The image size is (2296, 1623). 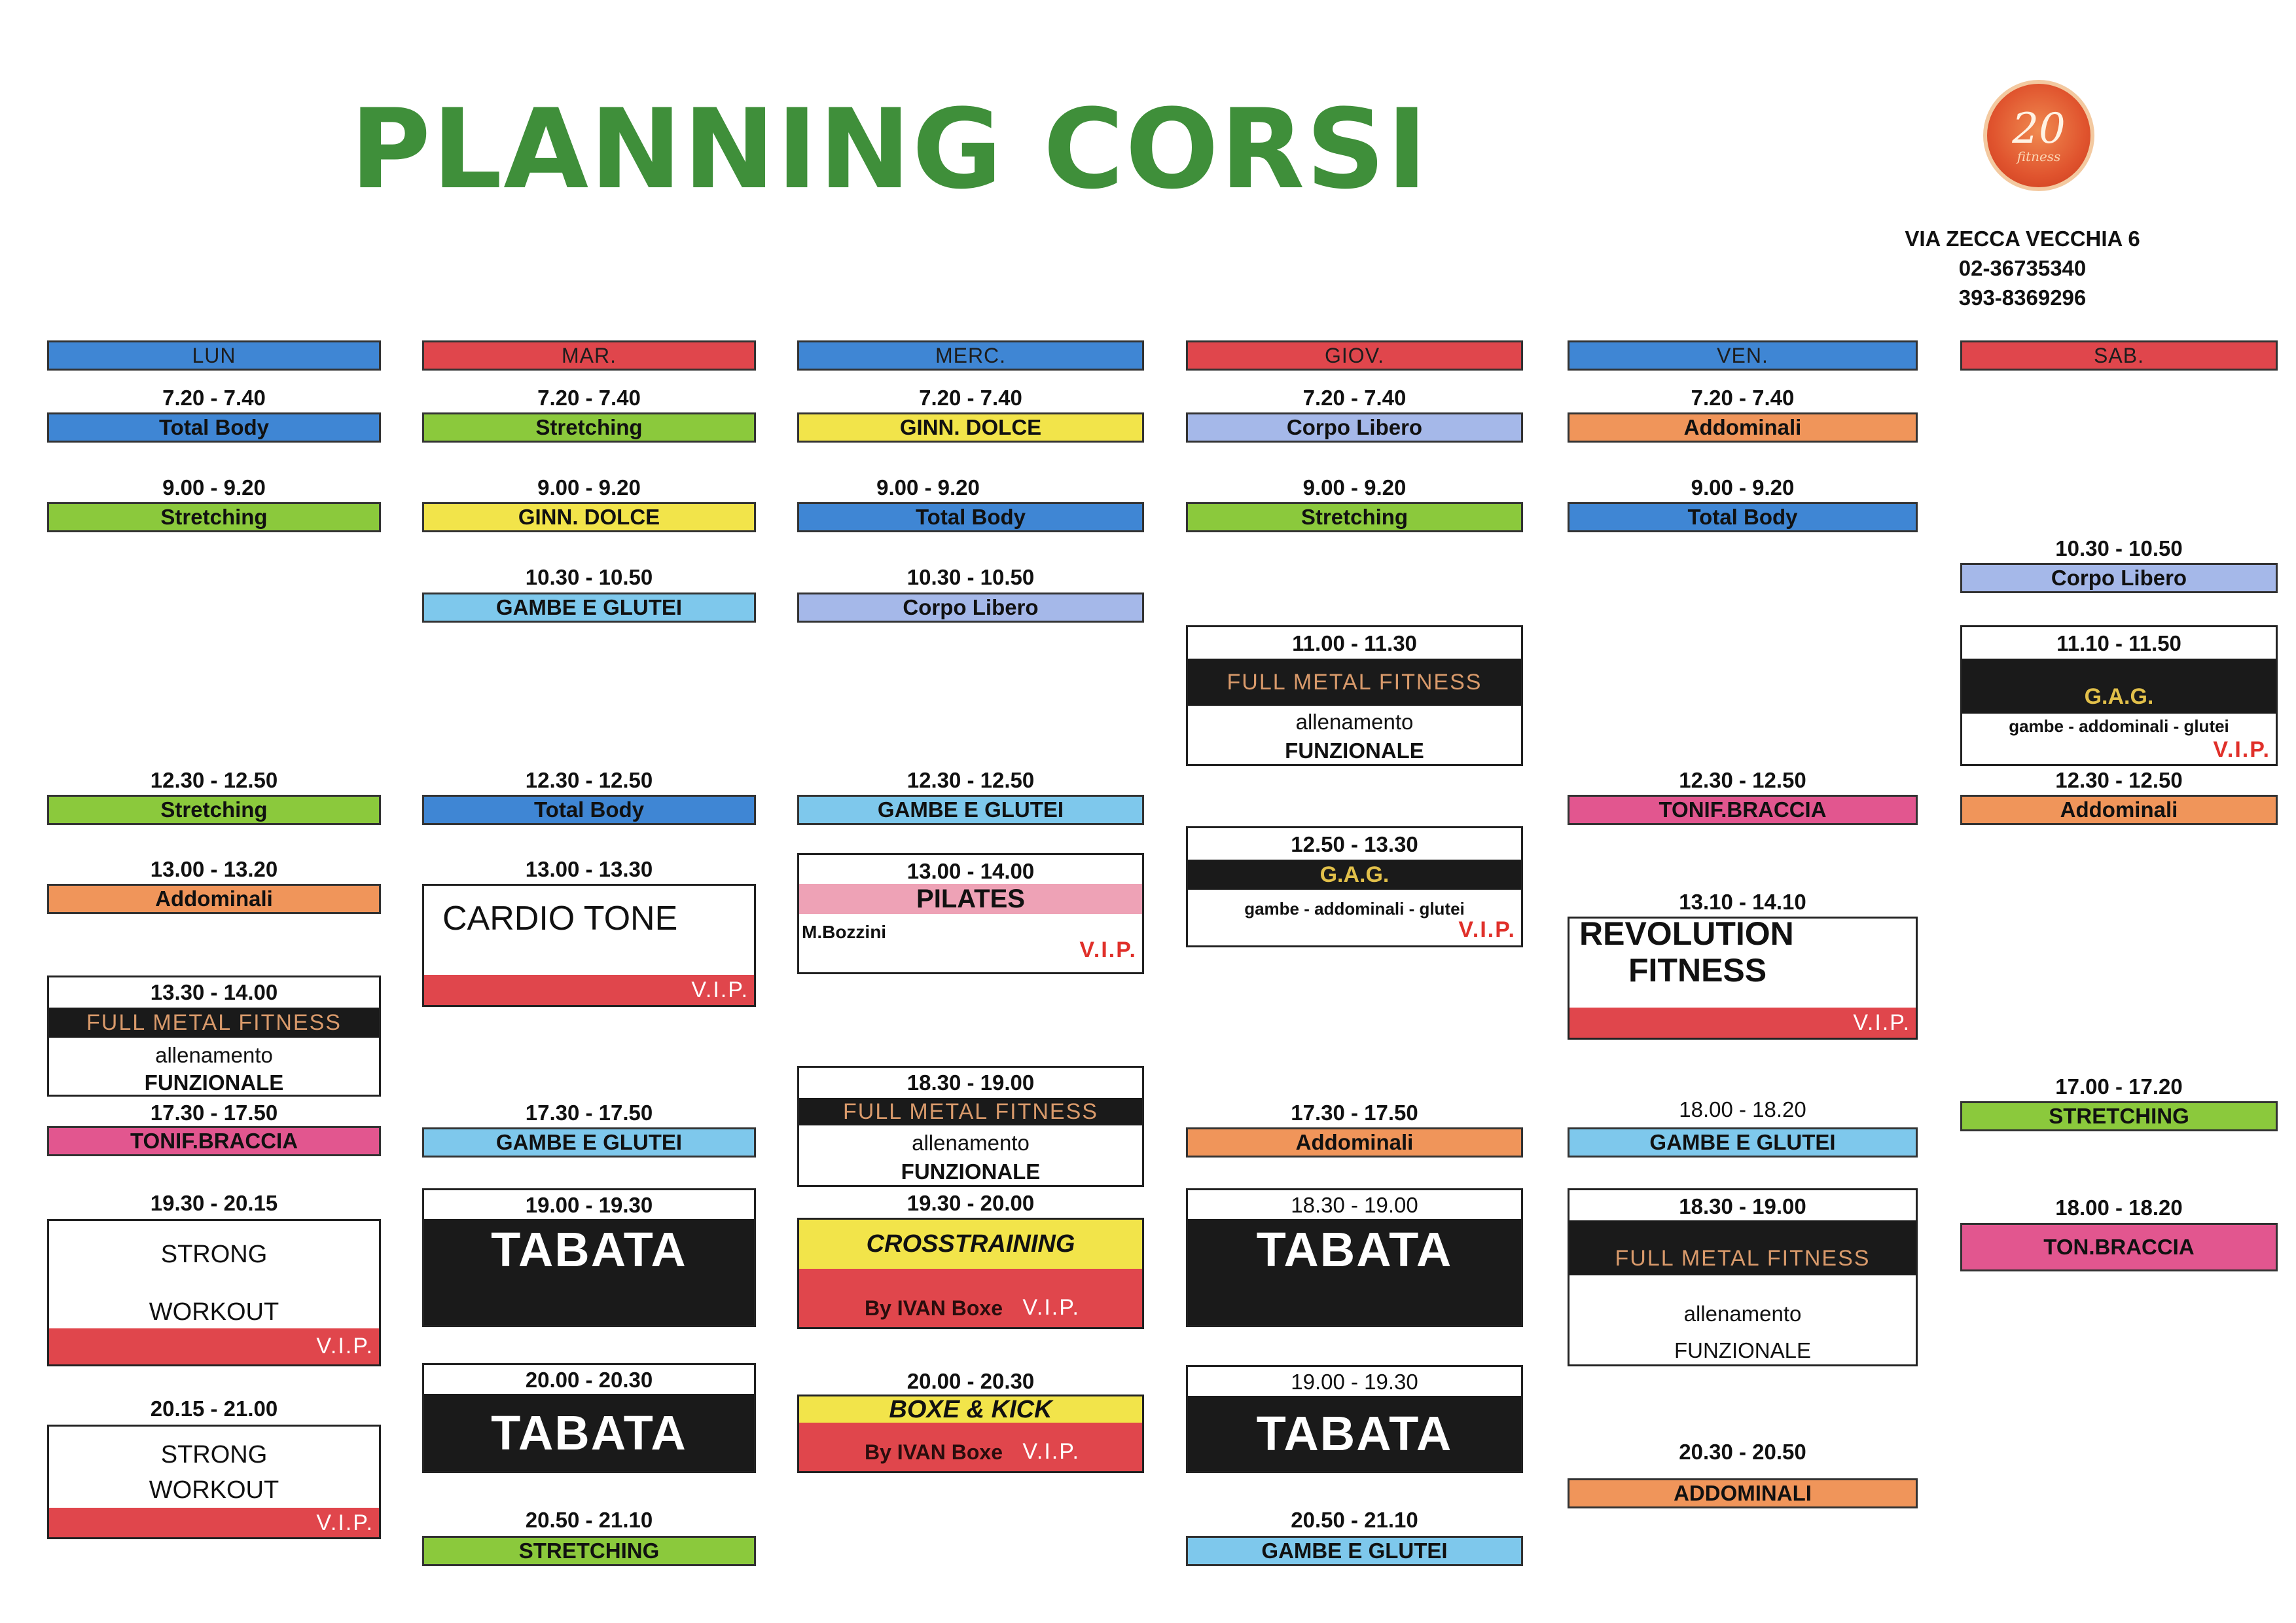 I want to click on class-title: CARDIO TONE, so click(x=560, y=919).